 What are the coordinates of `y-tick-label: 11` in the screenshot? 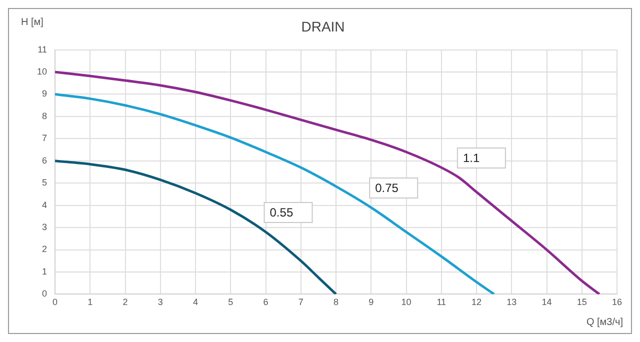 It's located at (43, 49).